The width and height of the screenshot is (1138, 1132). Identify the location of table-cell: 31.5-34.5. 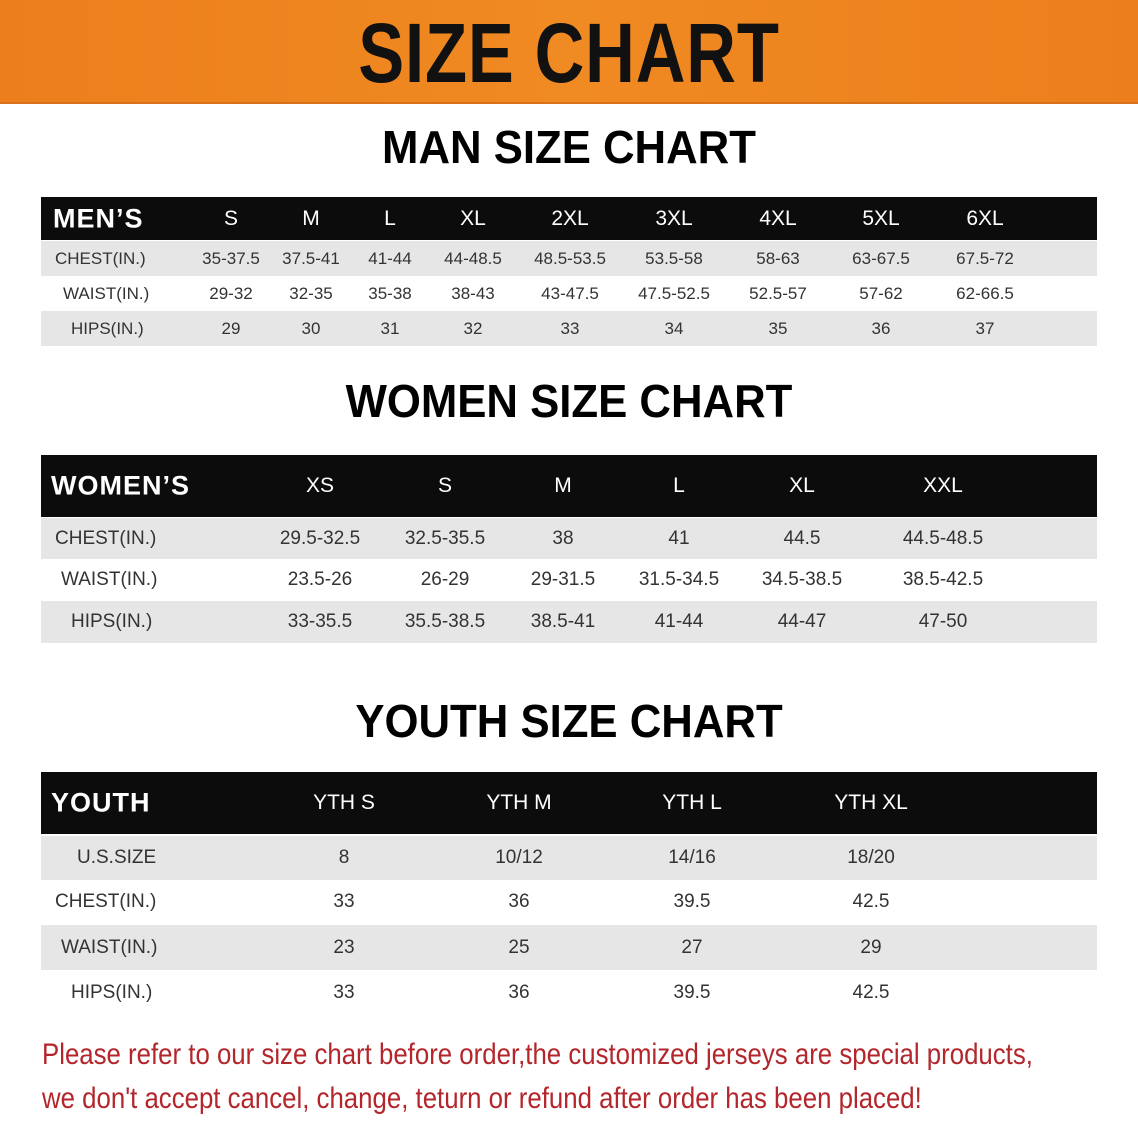
(679, 579).